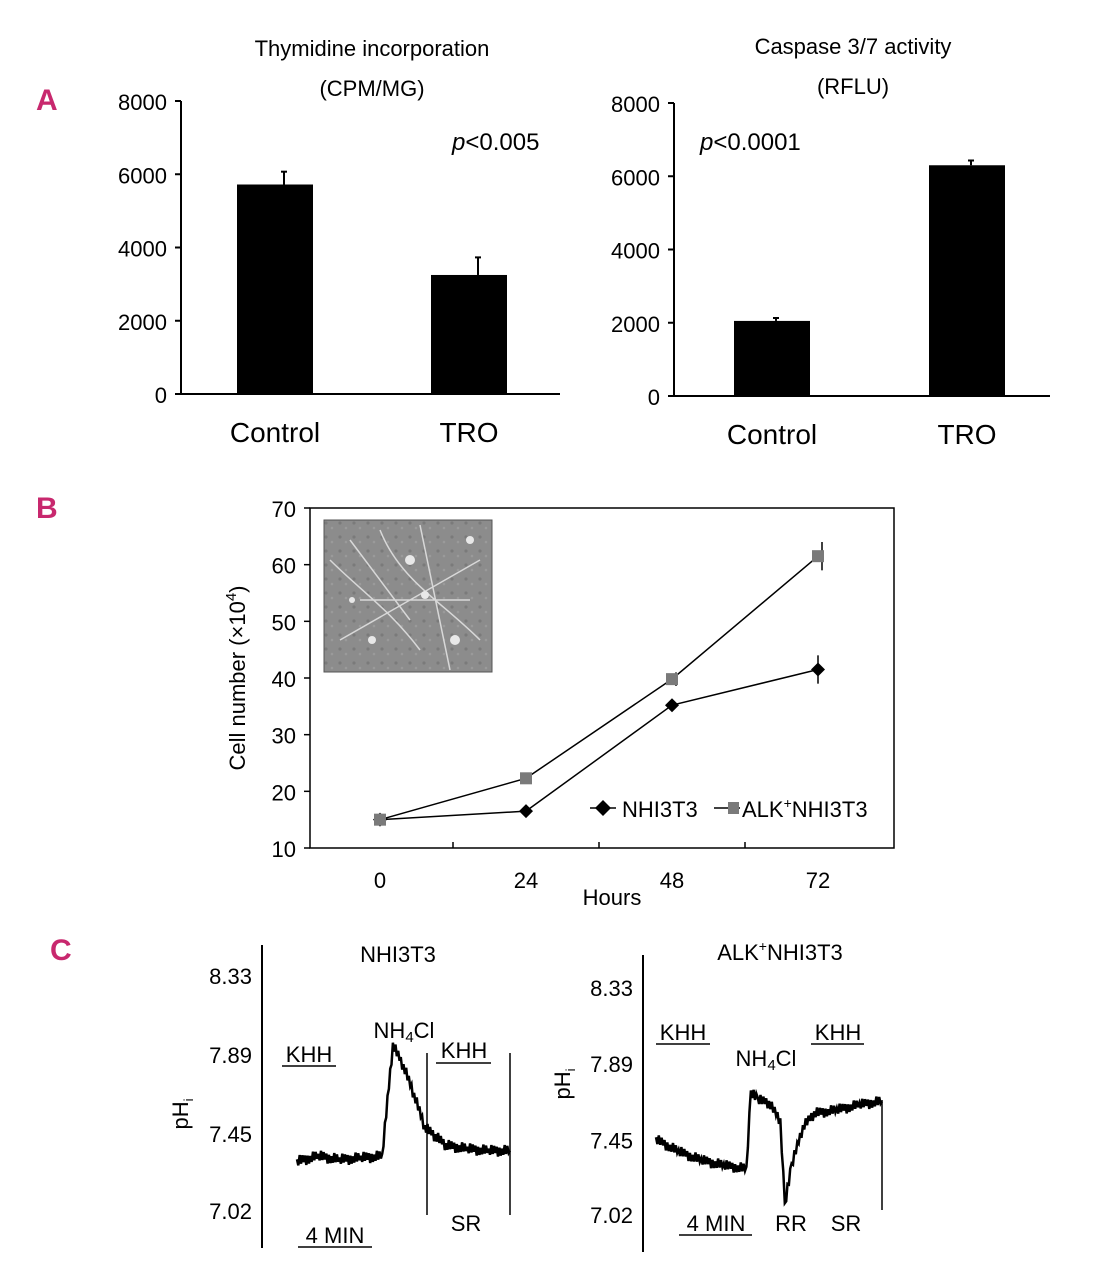 This screenshot has width=1102, height=1280. What do you see at coordinates (853, 86) in the screenshot?
I see `chart-a2-subtitle: (RFLU)` at bounding box center [853, 86].